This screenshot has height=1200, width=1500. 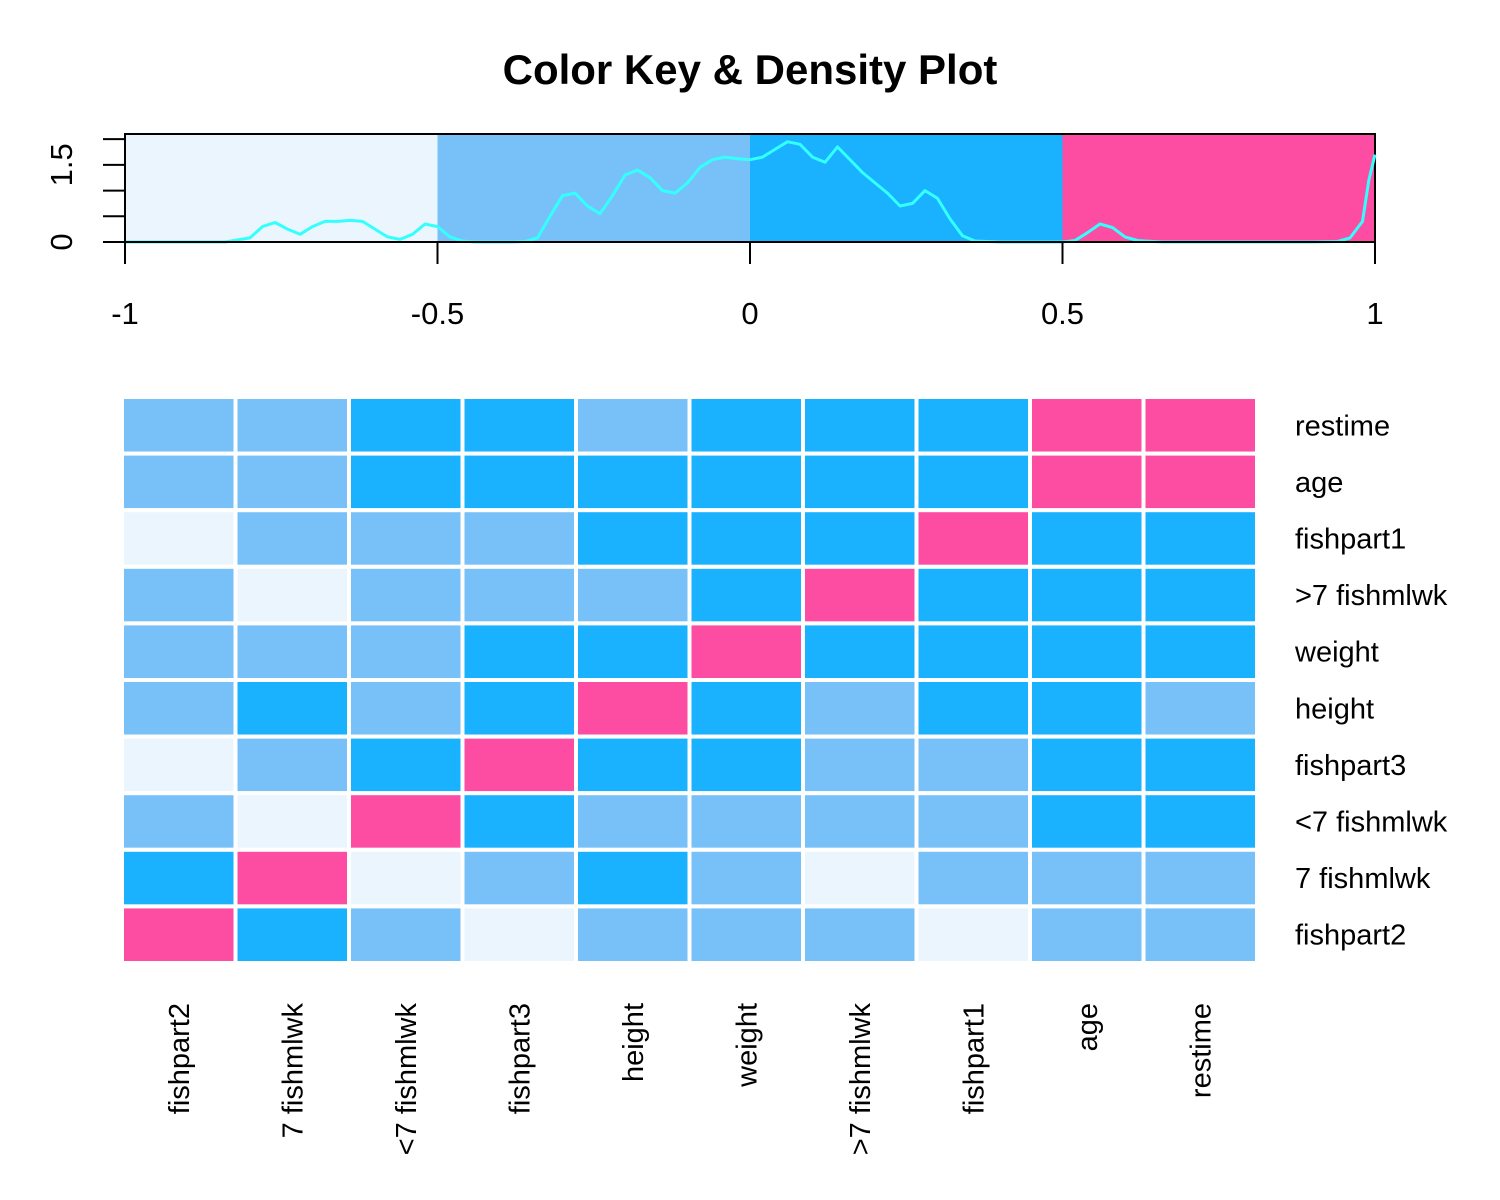 What do you see at coordinates (974, 1058) in the screenshot?
I see `col-label: fishpart1` at bounding box center [974, 1058].